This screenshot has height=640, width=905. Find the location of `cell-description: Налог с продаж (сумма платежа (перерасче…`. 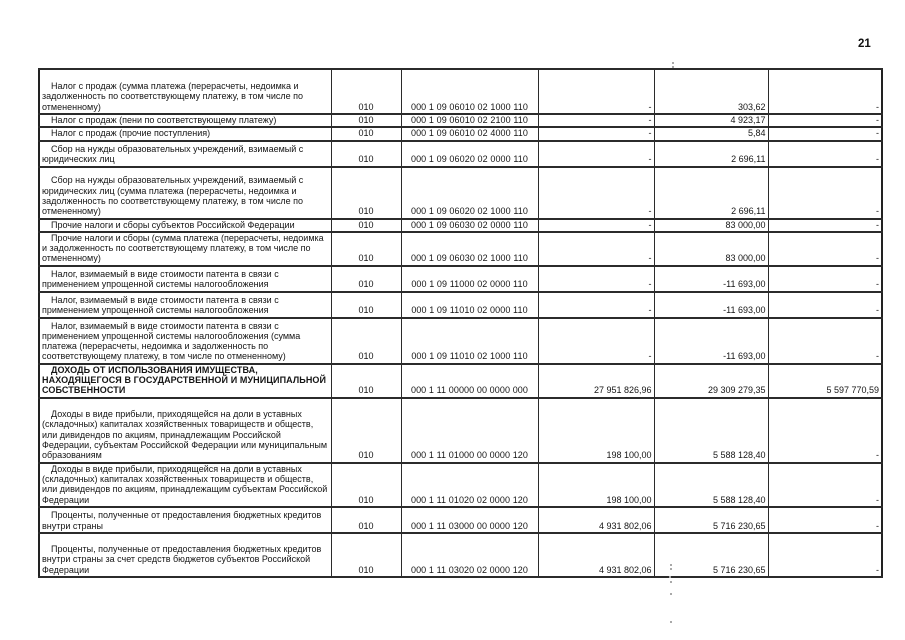

cell-description: Налог с продаж (сумма платежа (перерасче… is located at coordinates (185, 91).